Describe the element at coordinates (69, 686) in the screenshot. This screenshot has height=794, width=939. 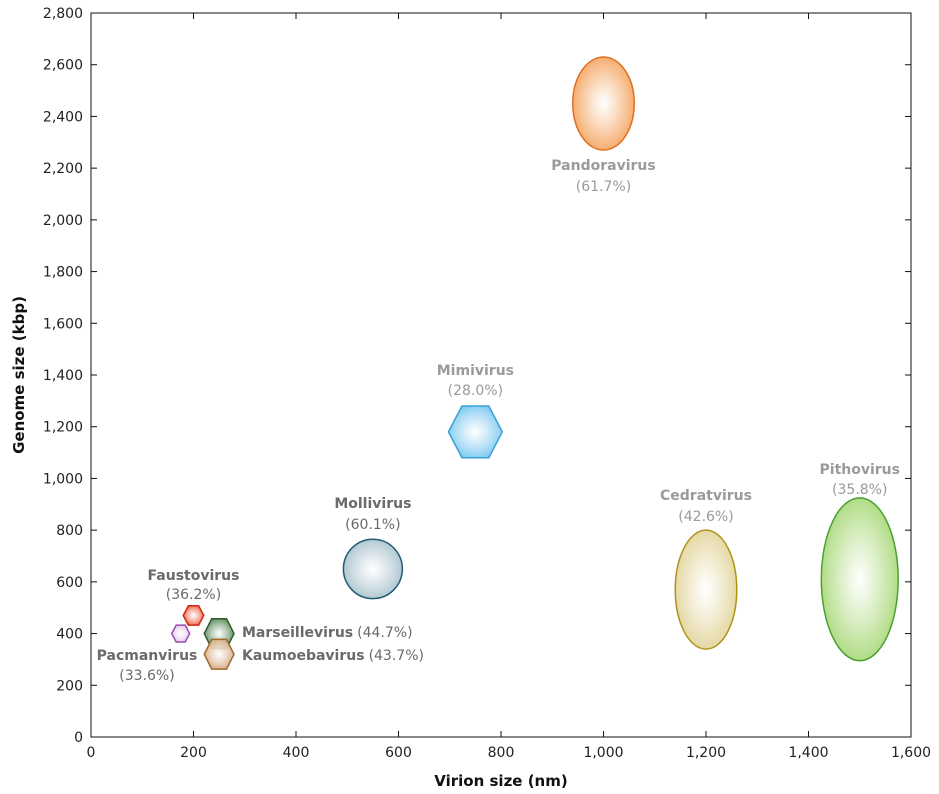
I see `y-tick-label: 200` at that location.